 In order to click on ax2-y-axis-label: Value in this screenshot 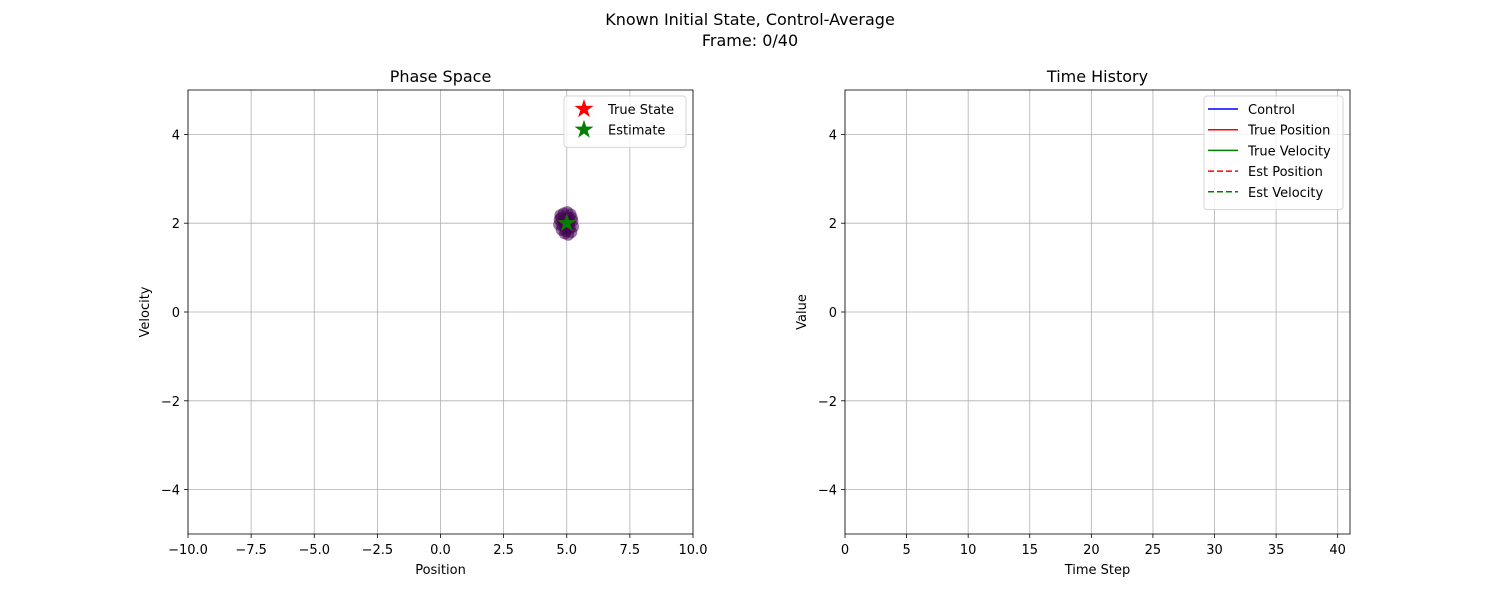, I will do `click(802, 312)`.